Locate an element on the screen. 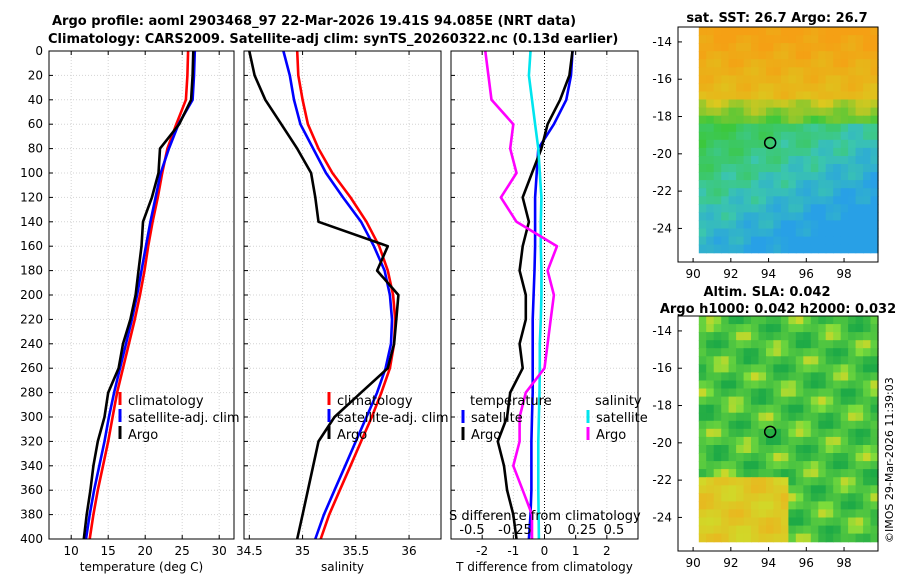  argo-location-marker is located at coordinates (770, 143).